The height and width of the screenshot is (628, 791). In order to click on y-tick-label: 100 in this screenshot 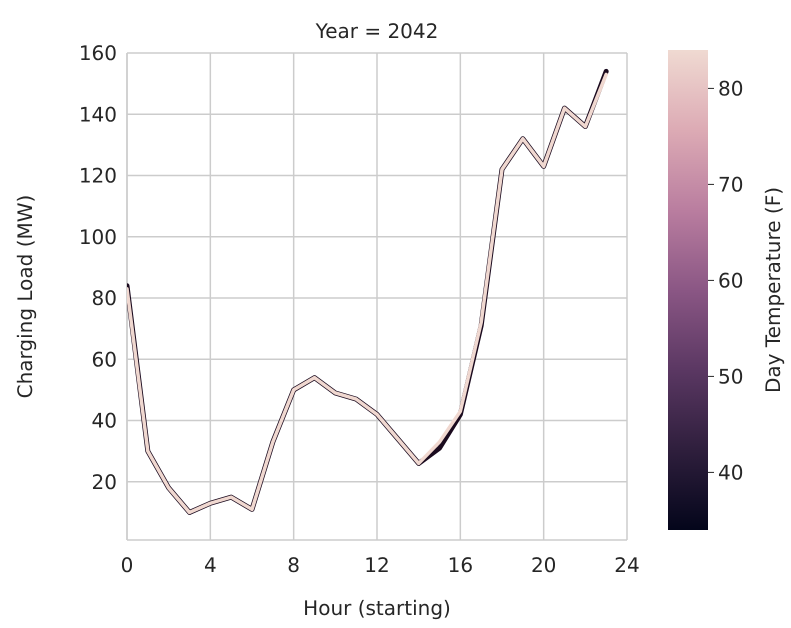, I will do `click(97, 236)`.